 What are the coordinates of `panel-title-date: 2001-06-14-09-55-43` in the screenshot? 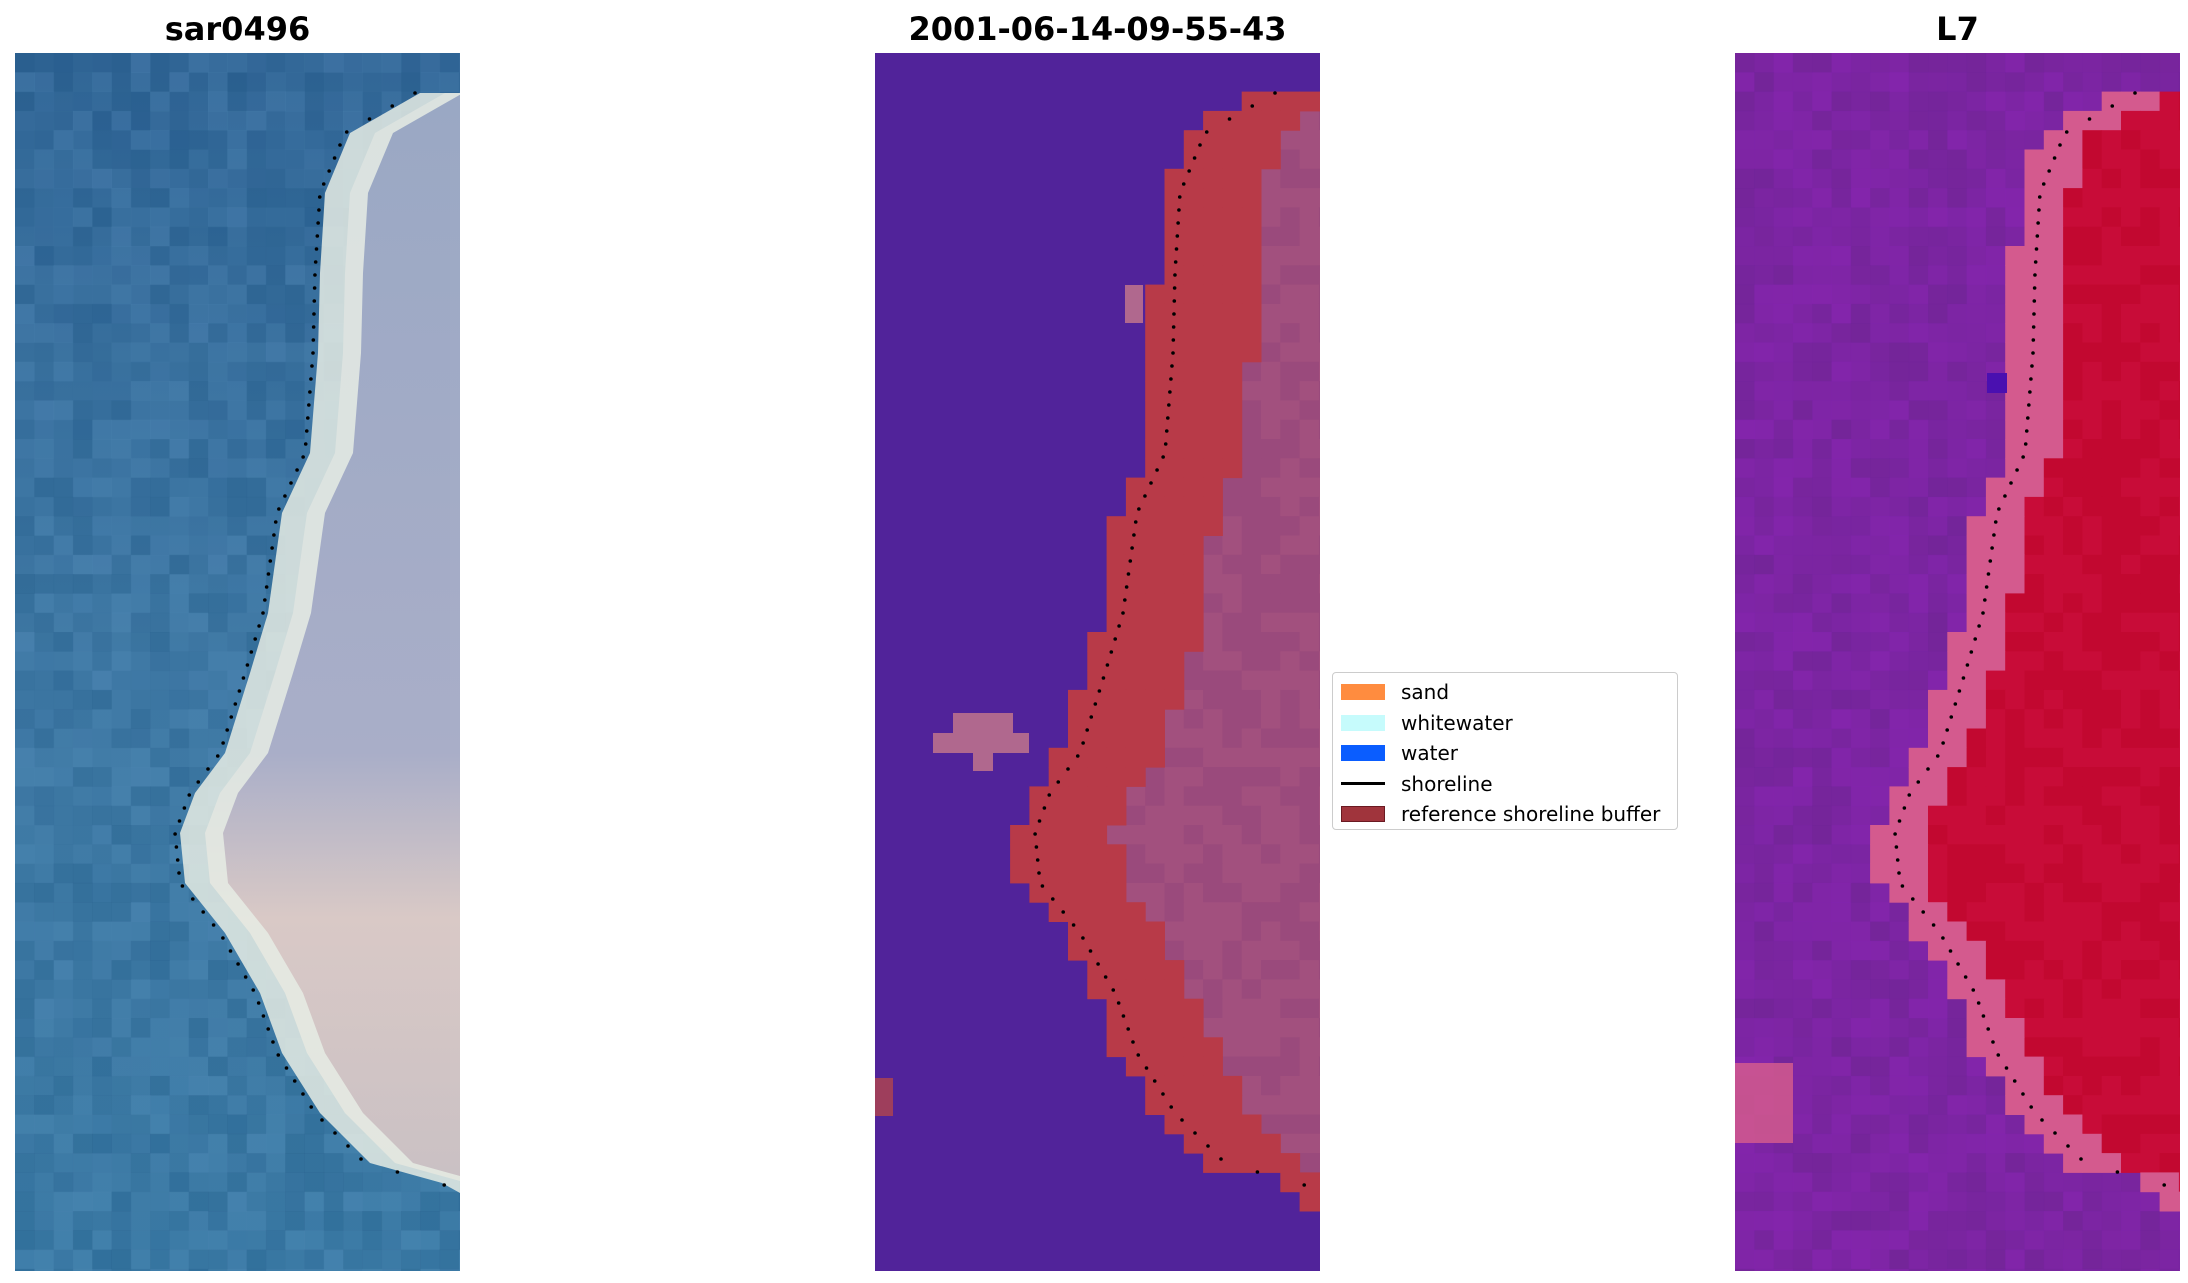 It's located at (1097, 29).